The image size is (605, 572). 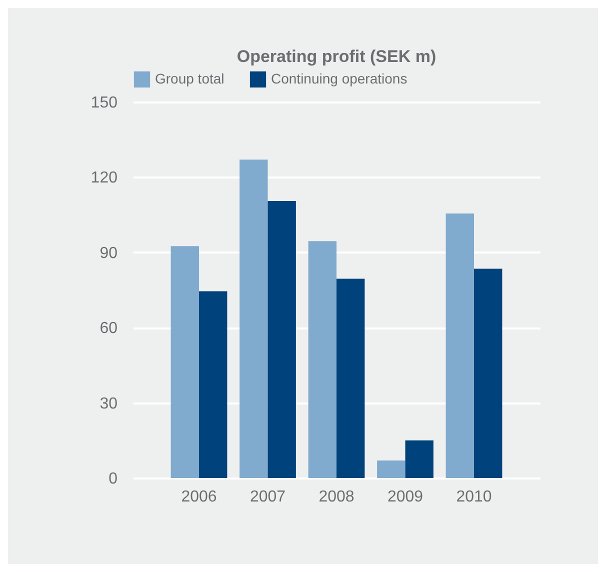 What do you see at coordinates (336, 56) in the screenshot?
I see `chart-title: Operating profit (SEK m)` at bounding box center [336, 56].